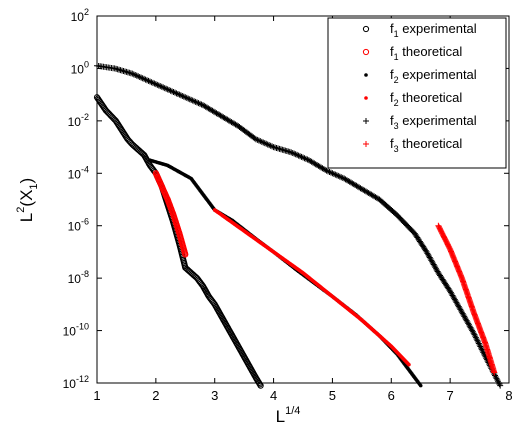  What do you see at coordinates (85, 222) in the screenshot?
I see `y-tick-exp: -6` at bounding box center [85, 222].